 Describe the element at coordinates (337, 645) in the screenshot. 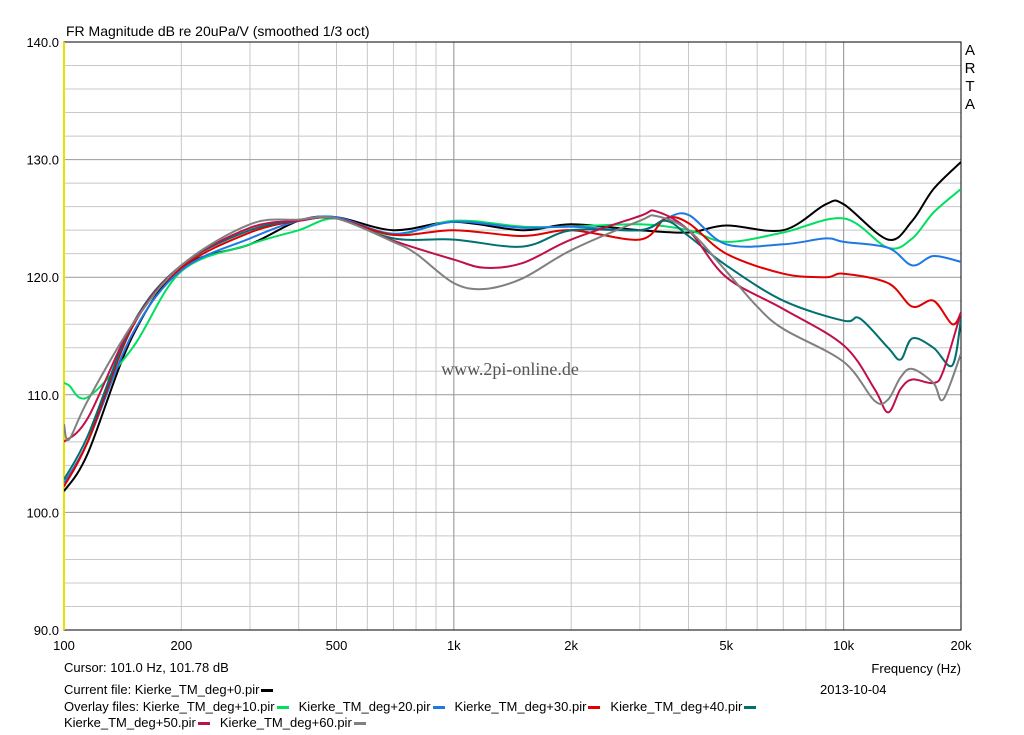

I see `x-tick-label: 500` at that location.